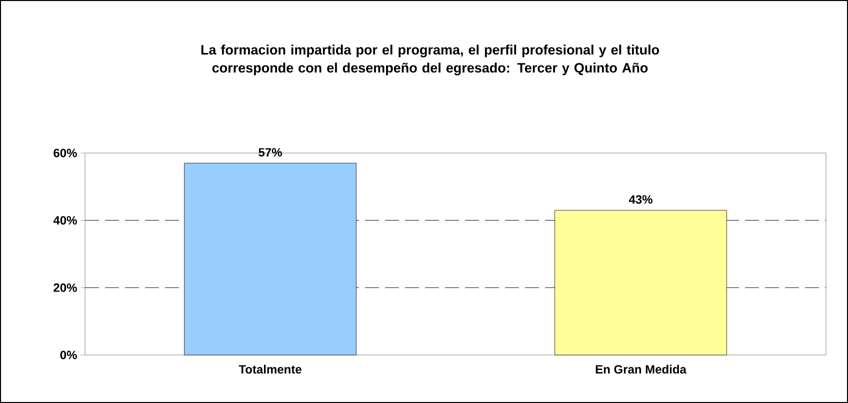 The width and height of the screenshot is (848, 403). Describe the element at coordinates (641, 369) in the screenshot. I see `x-tick-label: En Gran Medida` at that location.